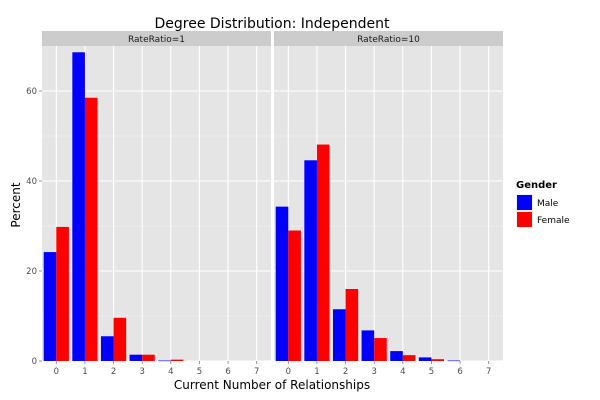 The width and height of the screenshot is (600, 400). What do you see at coordinates (31, 272) in the screenshot?
I see `y-tick-label: 20` at bounding box center [31, 272].